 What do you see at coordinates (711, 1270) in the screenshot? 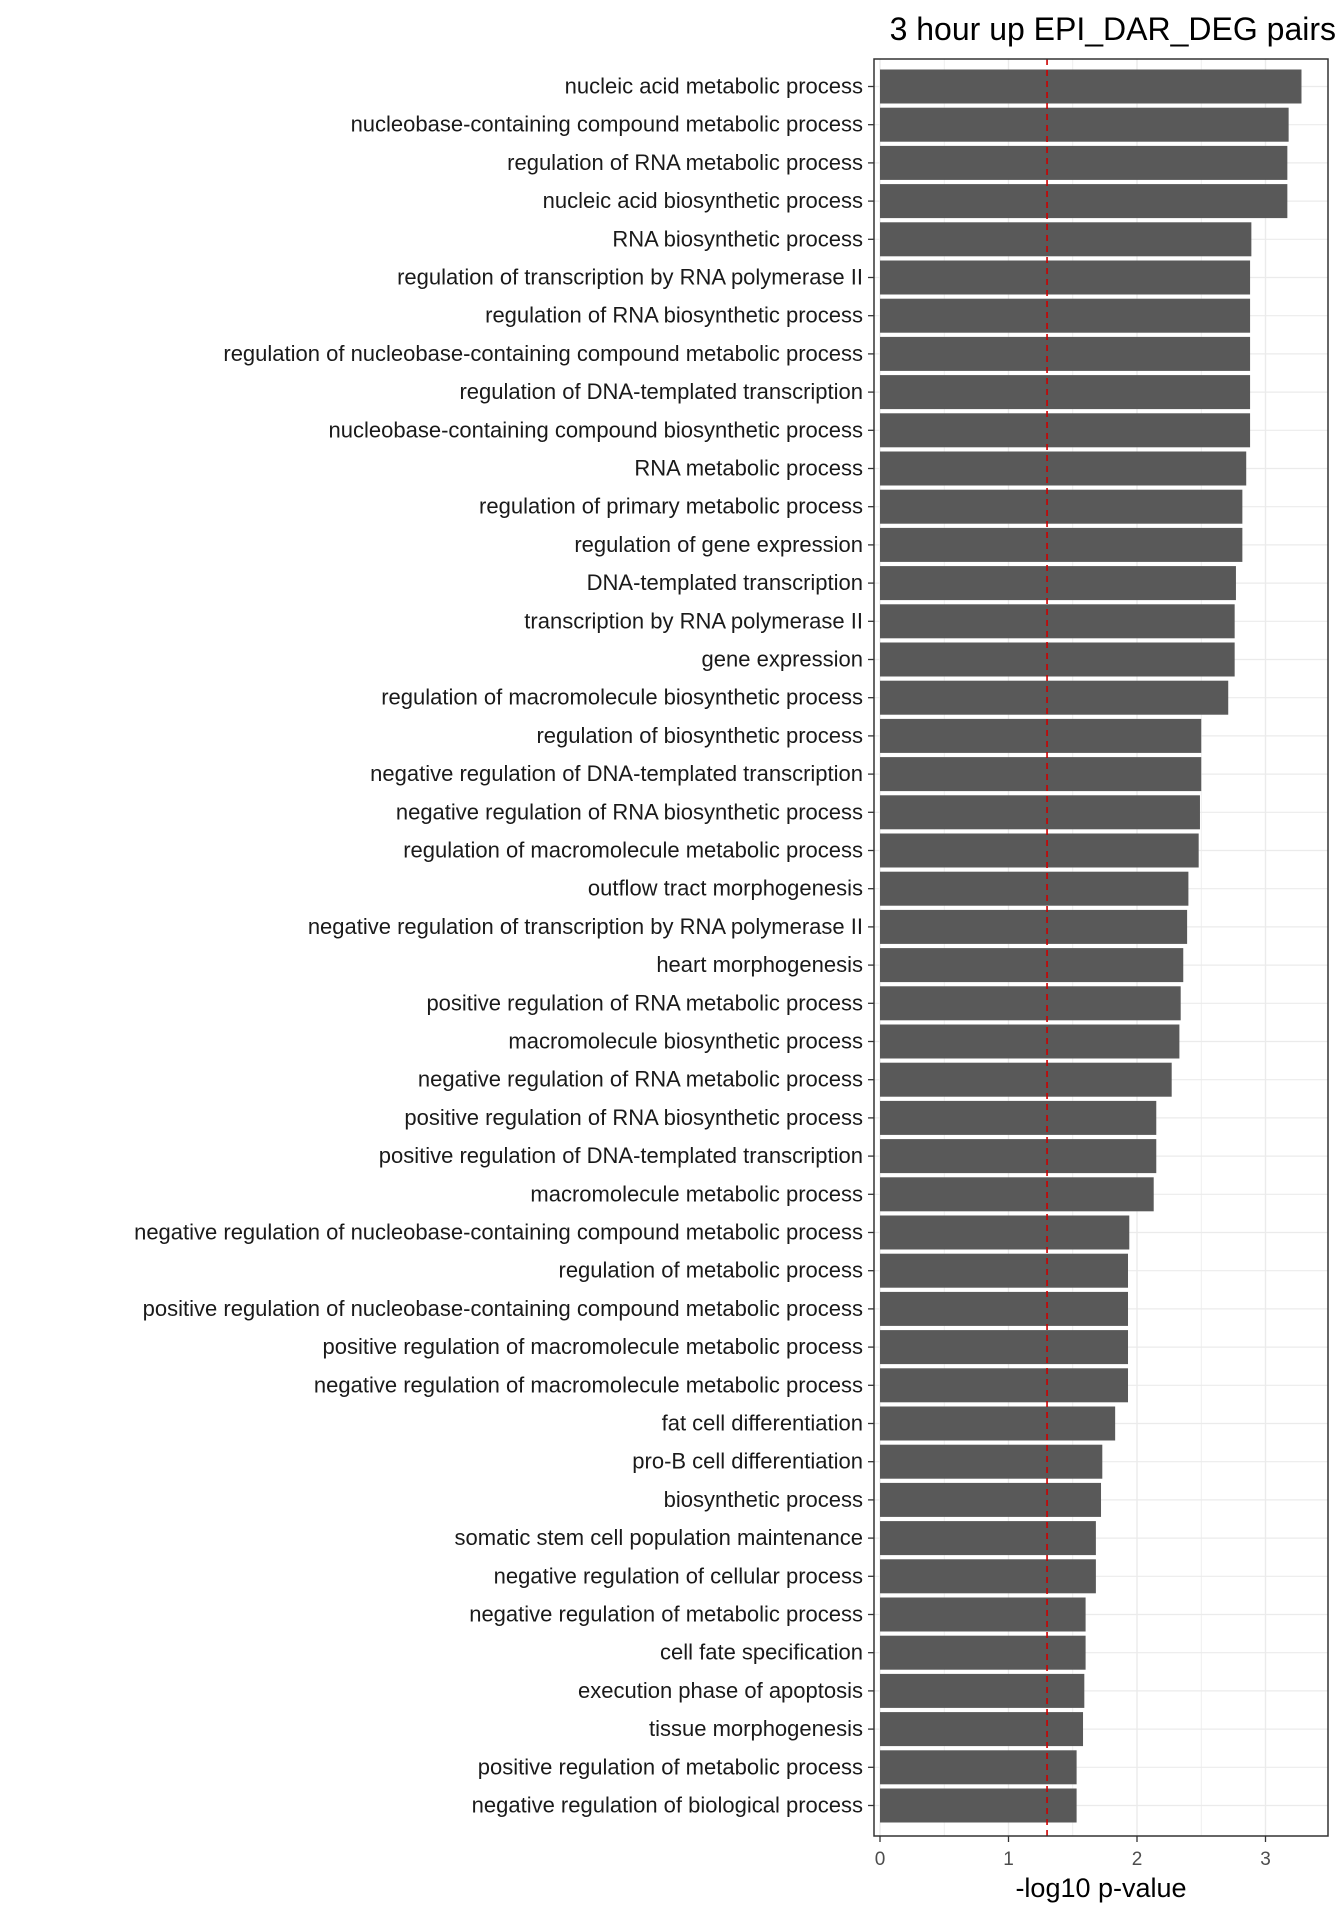
I see `category-label: regulation of metabolic process` at bounding box center [711, 1270].